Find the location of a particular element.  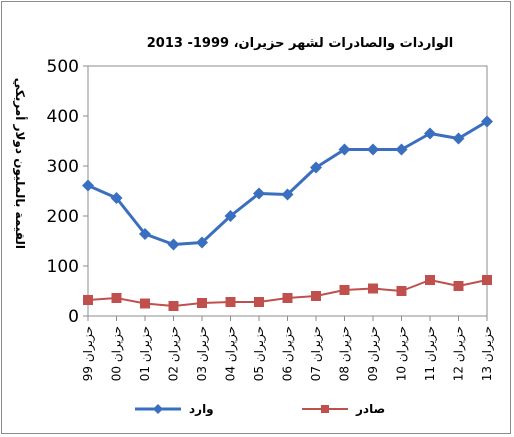

x-tick-label: حزيران 11 is located at coordinates (430, 353).